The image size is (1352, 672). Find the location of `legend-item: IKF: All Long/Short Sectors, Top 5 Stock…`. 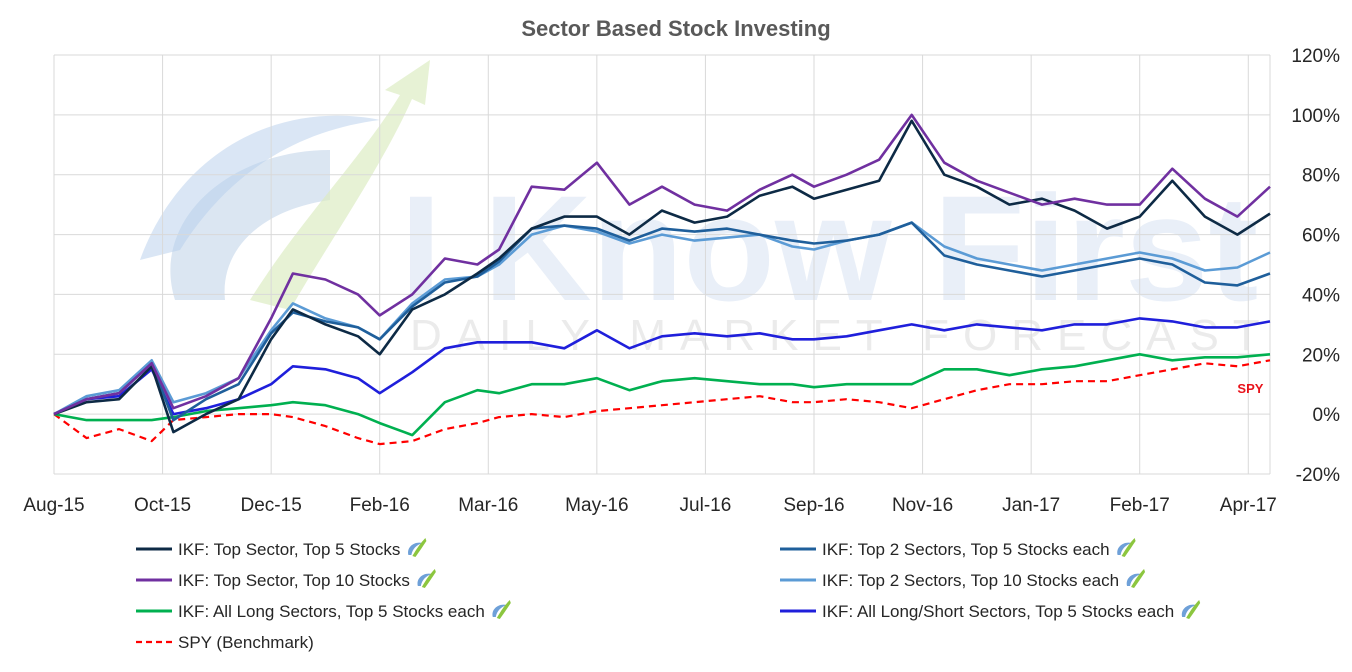

legend-item: IKF: All Long/Short Sectors, Top 5 Stock… is located at coordinates (990, 610).